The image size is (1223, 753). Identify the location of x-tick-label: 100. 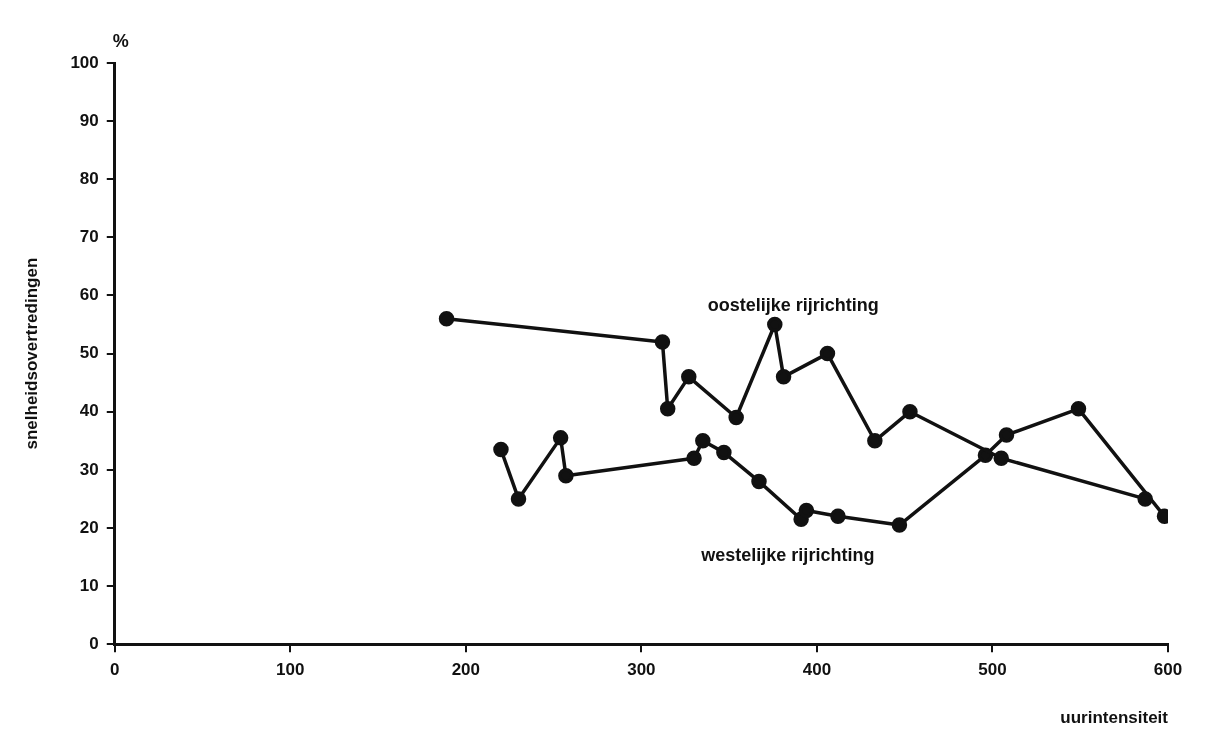
(290, 670).